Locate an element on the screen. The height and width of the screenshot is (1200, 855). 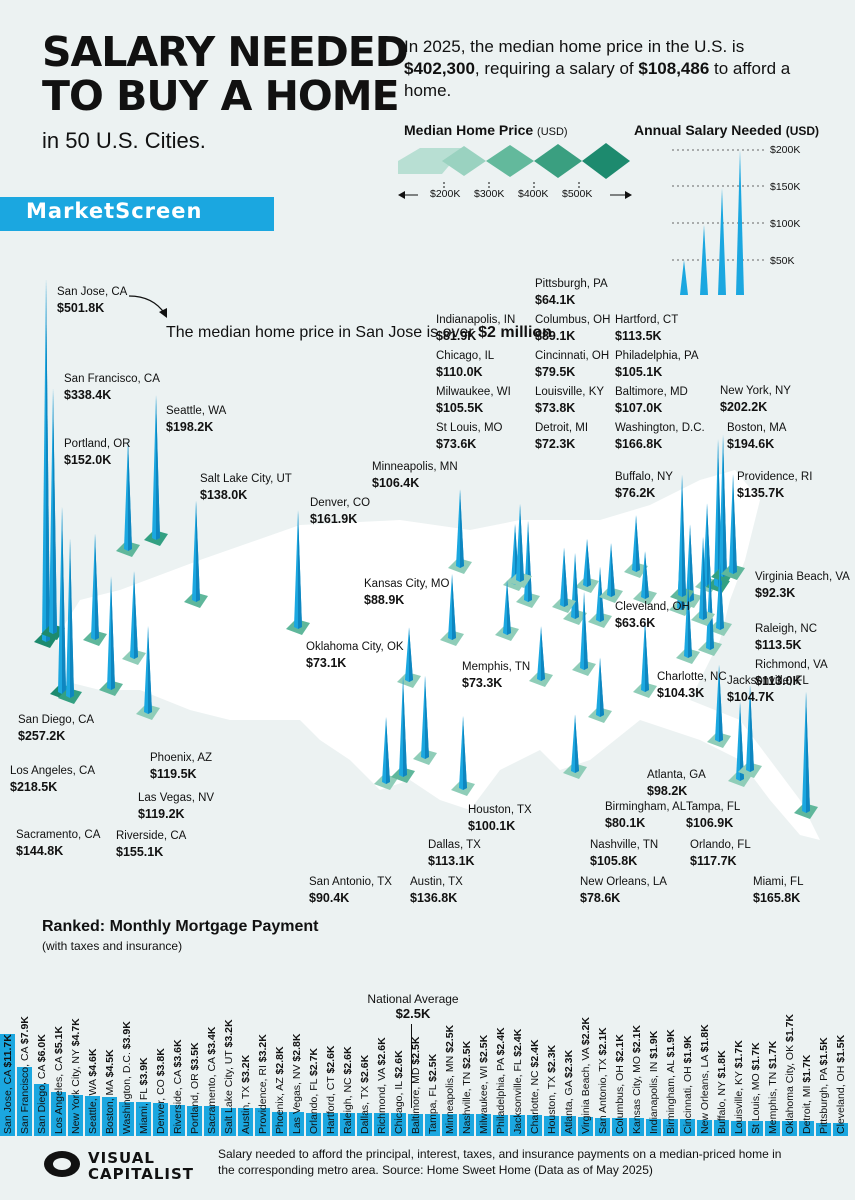
city-name-austin-tx: Austin, TX is located at coordinates (436, 882).